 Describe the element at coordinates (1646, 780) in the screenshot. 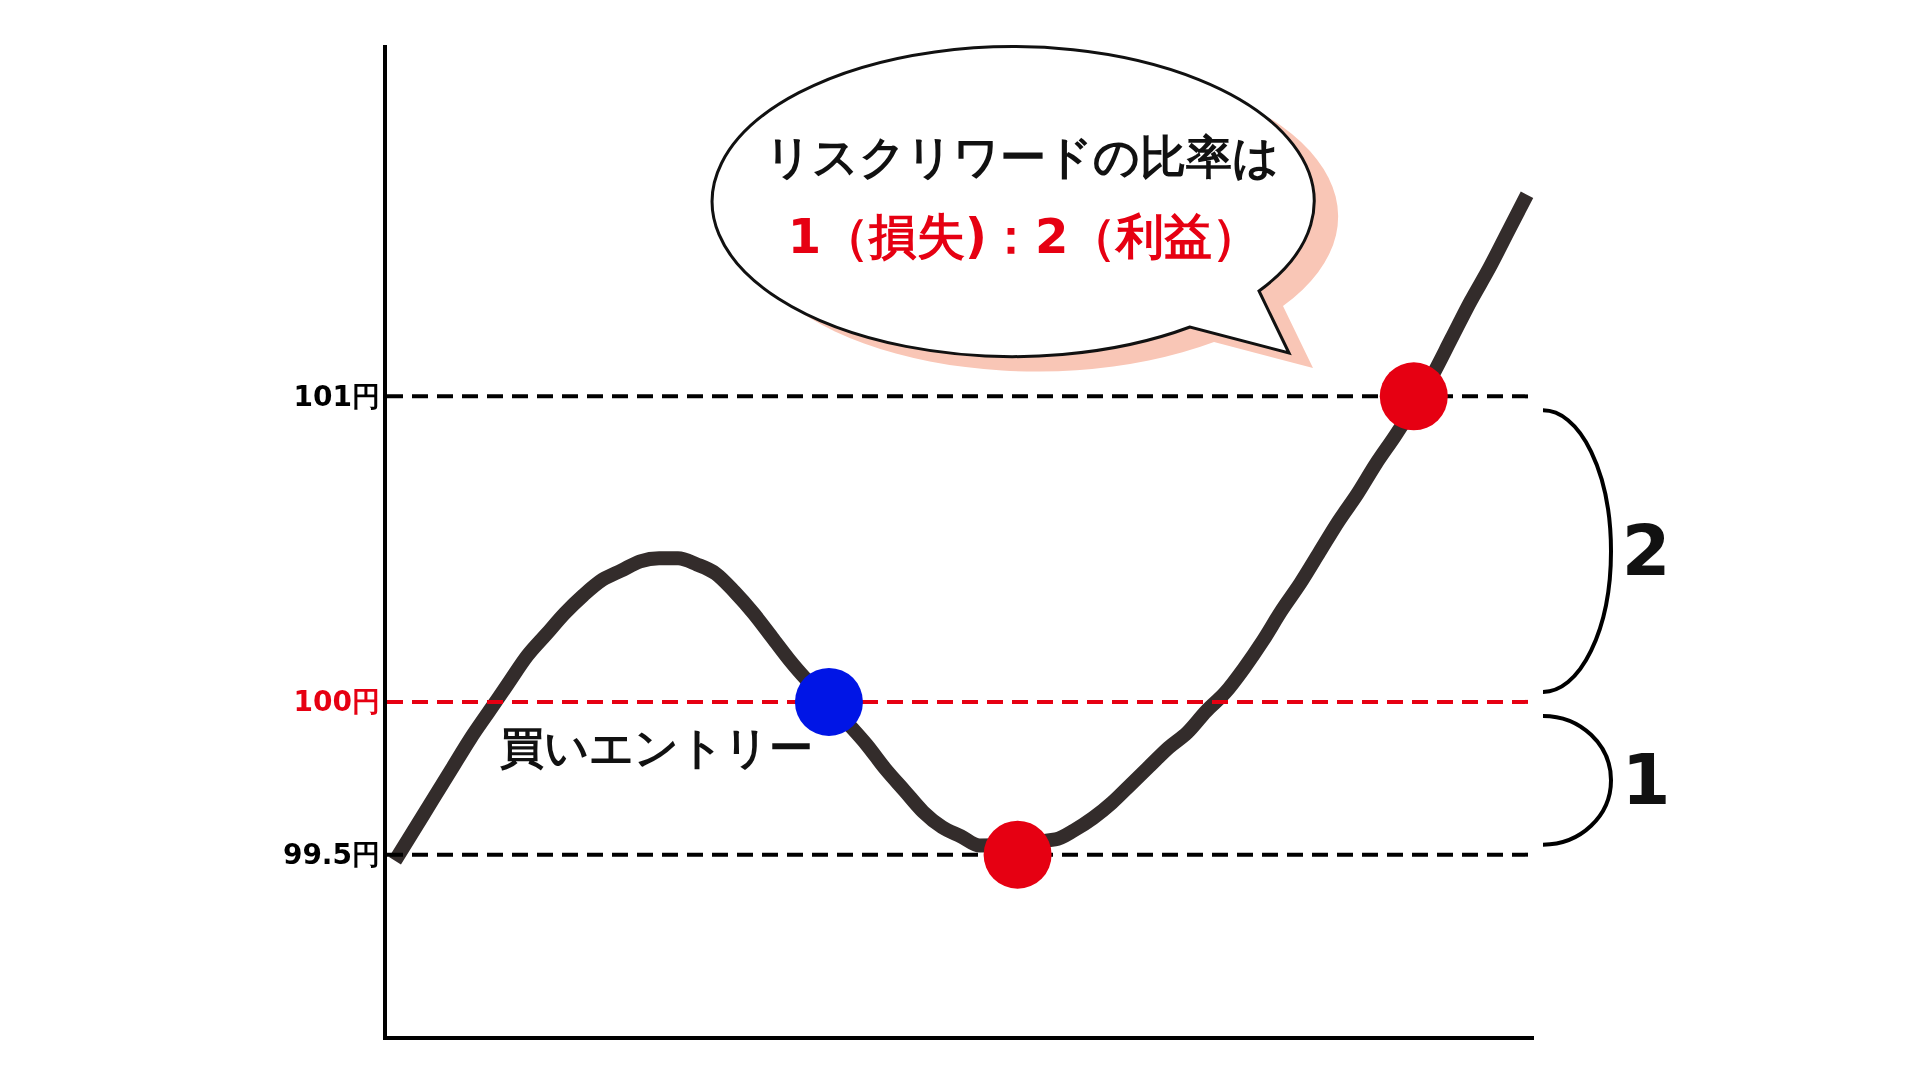

I see `annotation: 1` at that location.